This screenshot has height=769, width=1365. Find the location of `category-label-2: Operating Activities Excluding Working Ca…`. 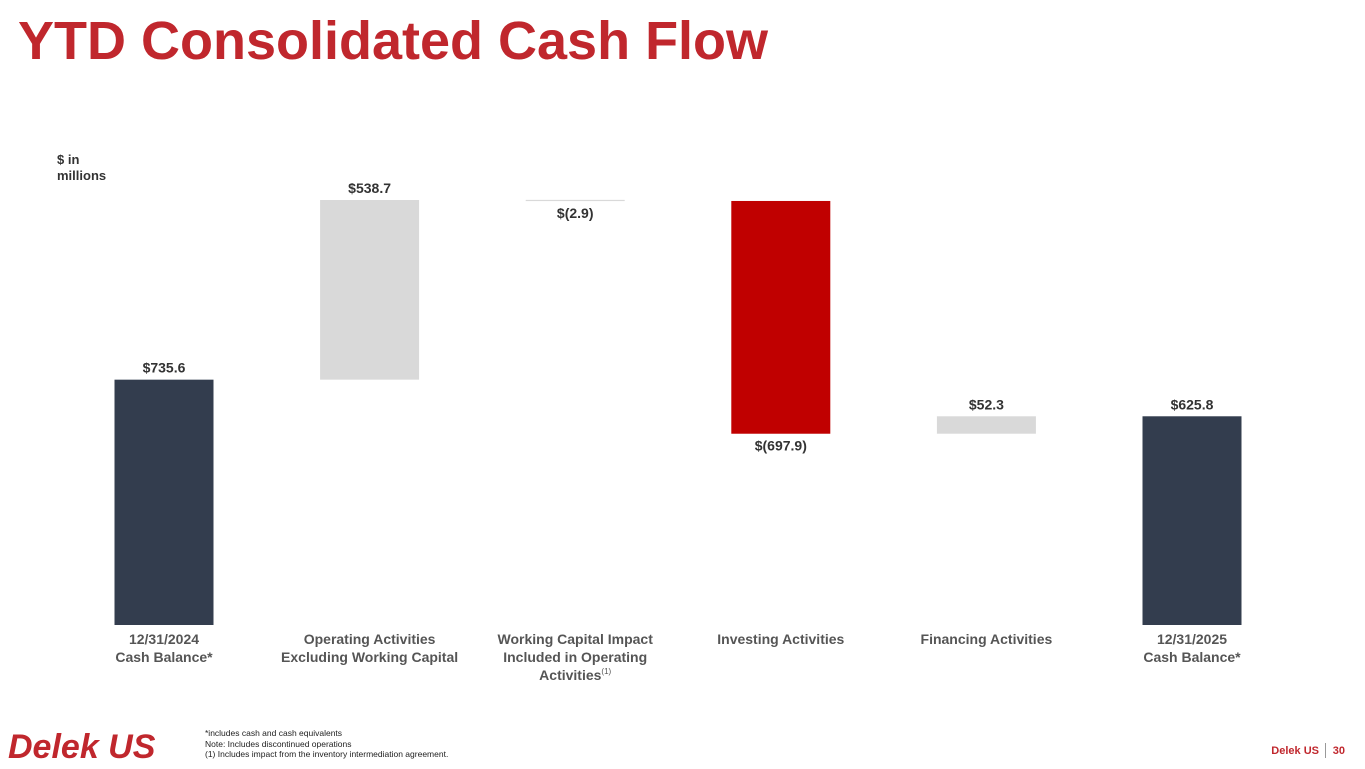

category-label-2: Operating Activities Excluding Working Ca… is located at coordinates (369, 648).